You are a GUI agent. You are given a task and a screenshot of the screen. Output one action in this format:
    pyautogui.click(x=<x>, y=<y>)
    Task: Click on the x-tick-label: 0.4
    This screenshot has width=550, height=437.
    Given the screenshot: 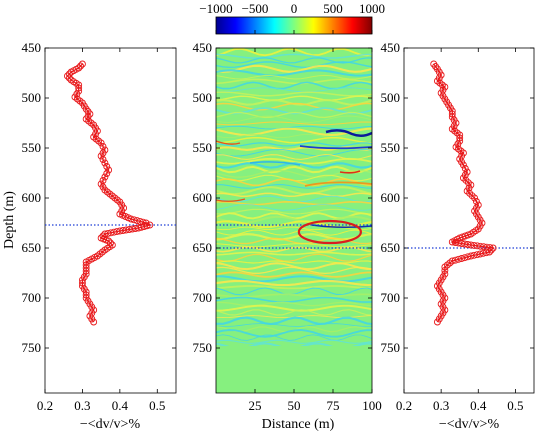 What is the action you would take?
    pyautogui.click(x=120, y=405)
    